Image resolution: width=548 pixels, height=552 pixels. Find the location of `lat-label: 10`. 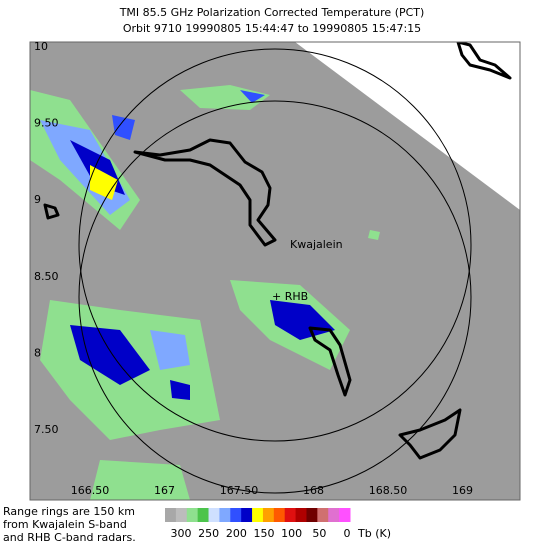

lat-label: 10 is located at coordinates (41, 46).